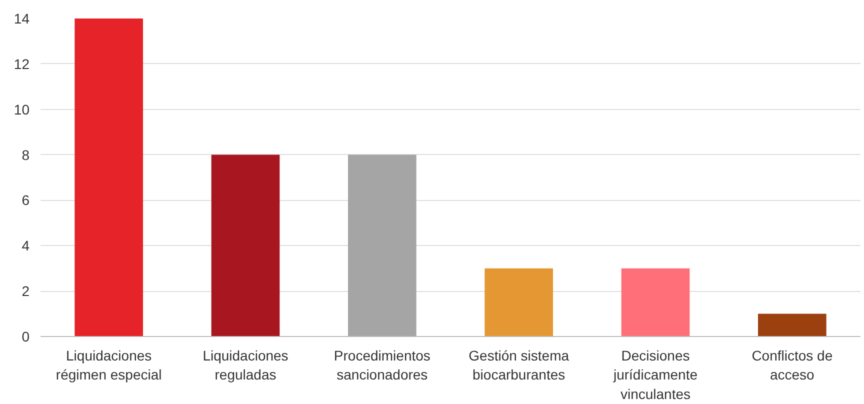 The height and width of the screenshot is (404, 864). I want to click on y-tick-label: 6, so click(26, 200).